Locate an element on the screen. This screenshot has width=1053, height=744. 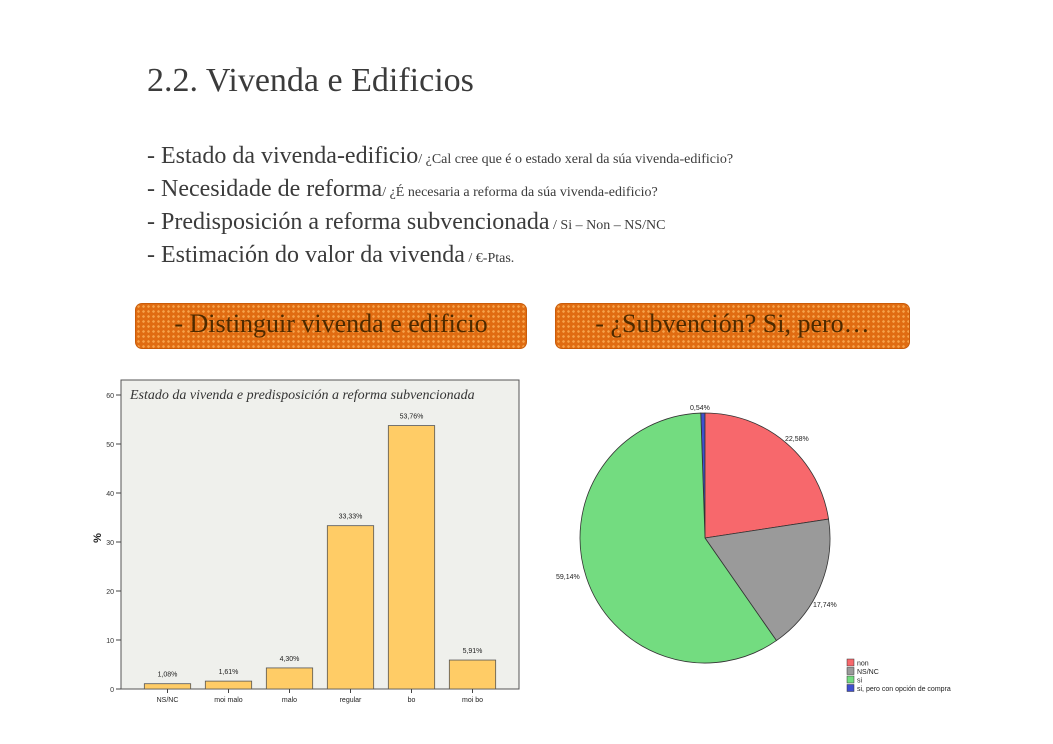
x-tick-label: malo is located at coordinates (289, 700).